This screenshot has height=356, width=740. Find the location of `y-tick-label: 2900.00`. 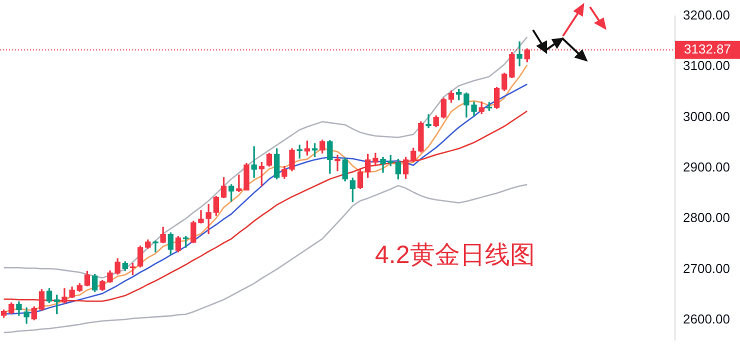

y-tick-label: 2900.00 is located at coordinates (706, 166).